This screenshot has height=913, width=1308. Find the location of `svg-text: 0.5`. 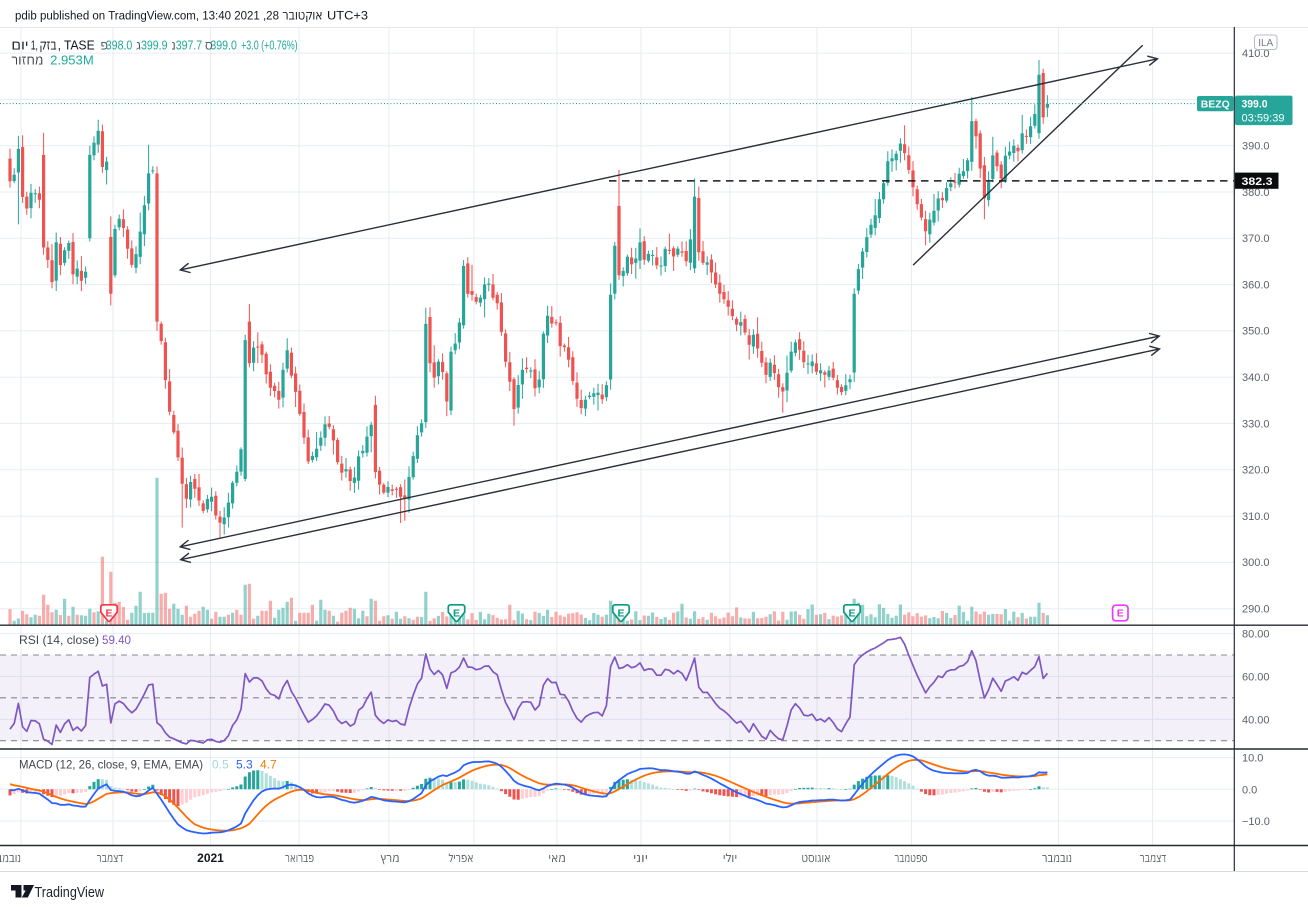

svg-text: 0.5 is located at coordinates (220, 765).